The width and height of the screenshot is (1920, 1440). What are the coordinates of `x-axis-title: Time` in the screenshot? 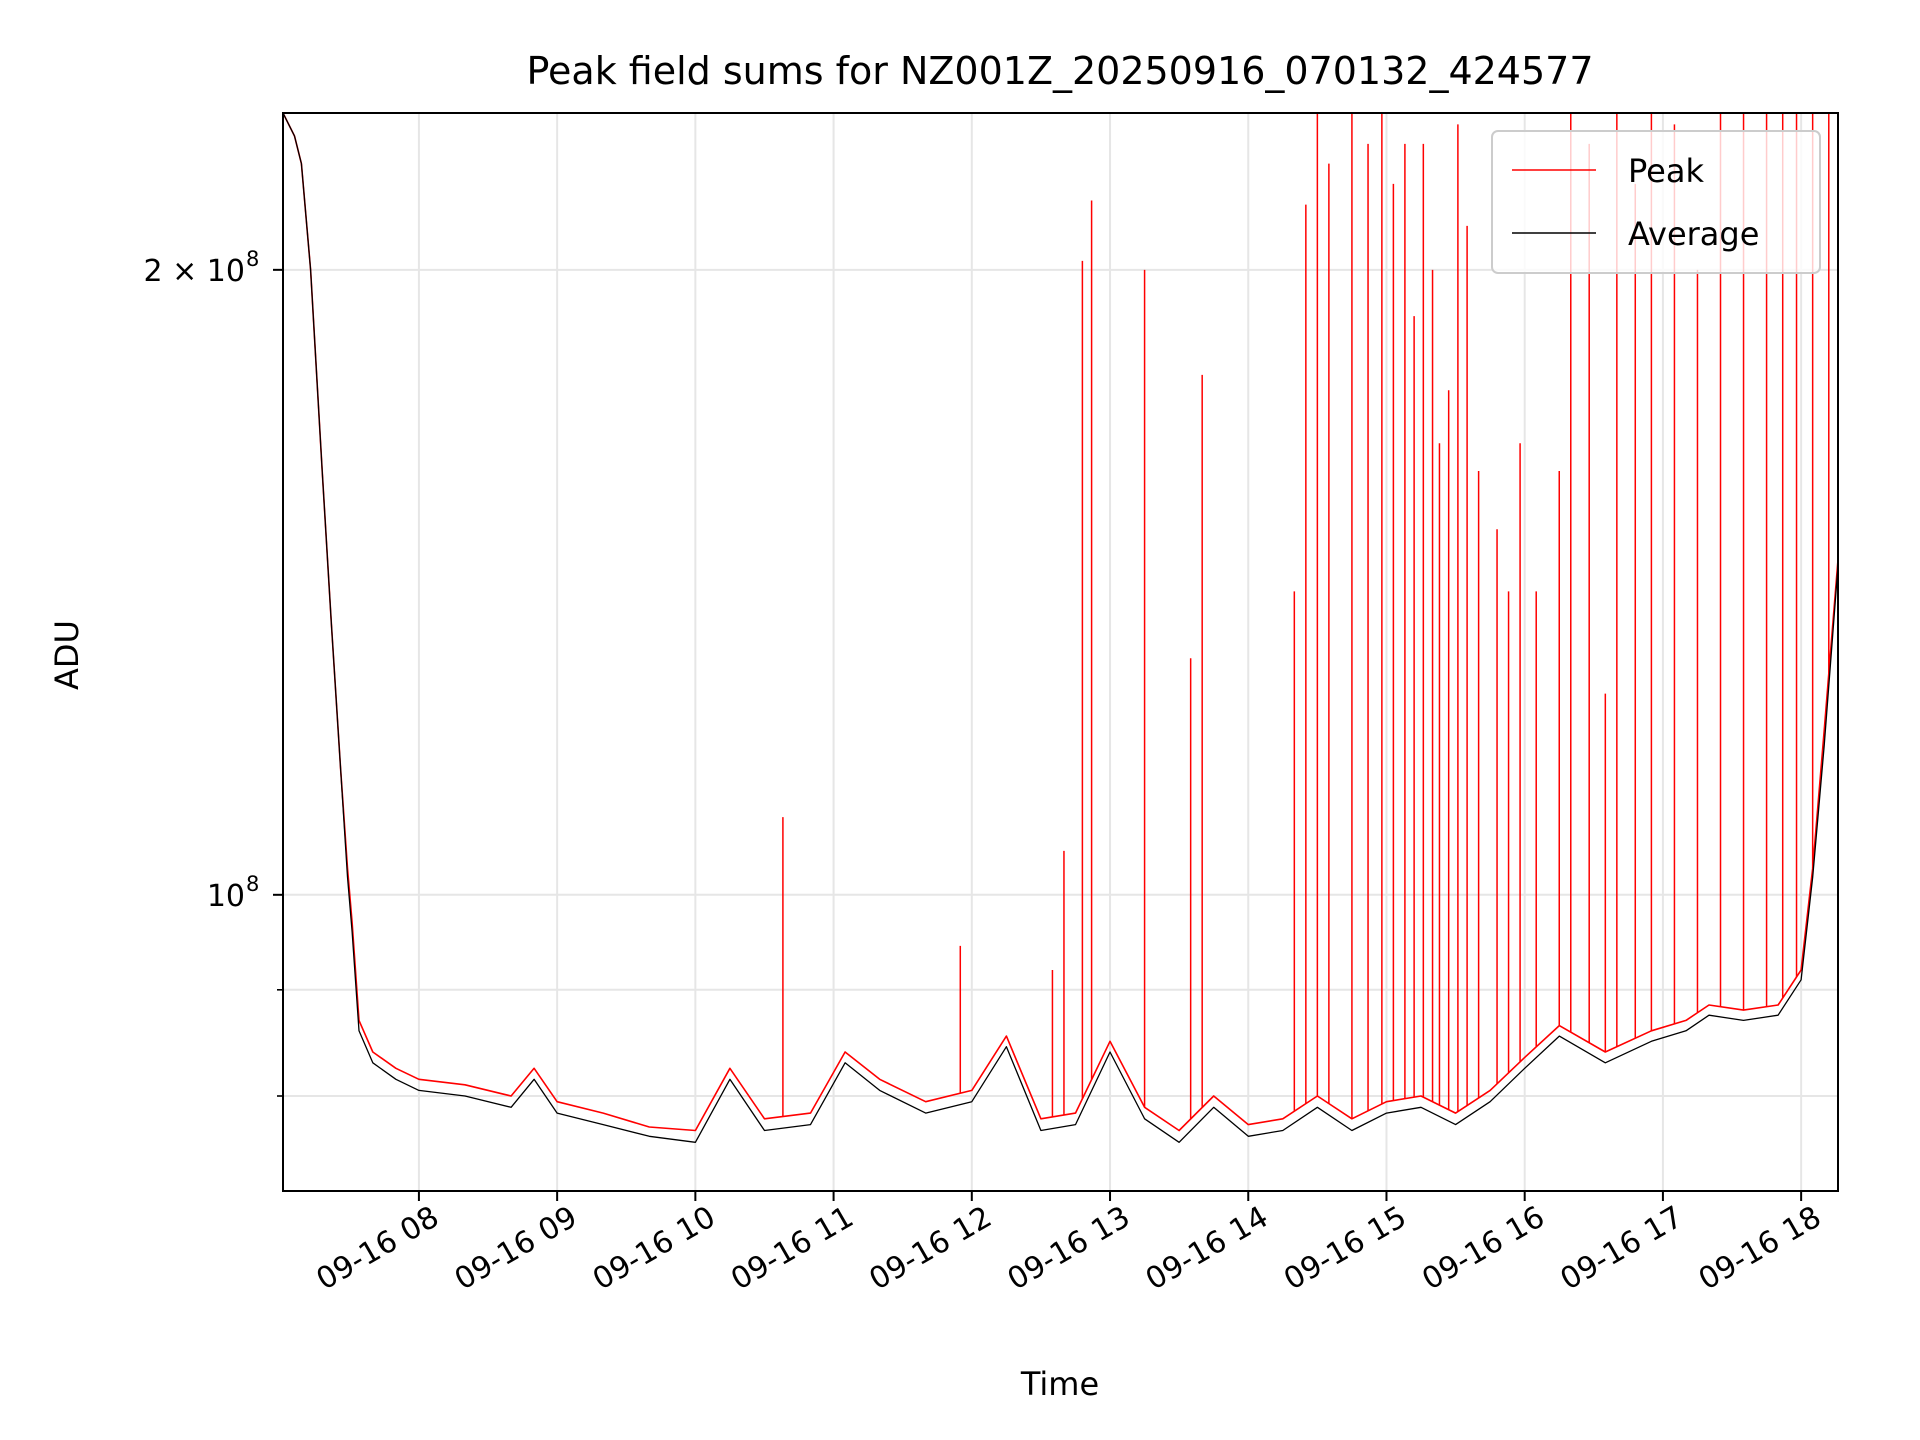 It's located at (1059, 1384).